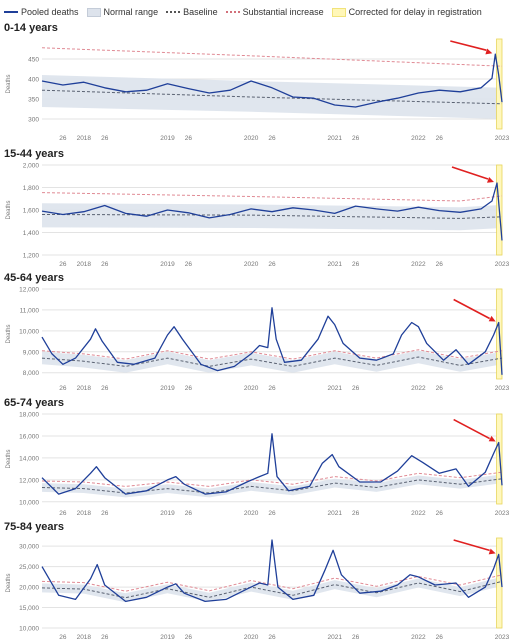 The image size is (523, 641). I want to click on y-tick-label: 300, so click(33, 120).